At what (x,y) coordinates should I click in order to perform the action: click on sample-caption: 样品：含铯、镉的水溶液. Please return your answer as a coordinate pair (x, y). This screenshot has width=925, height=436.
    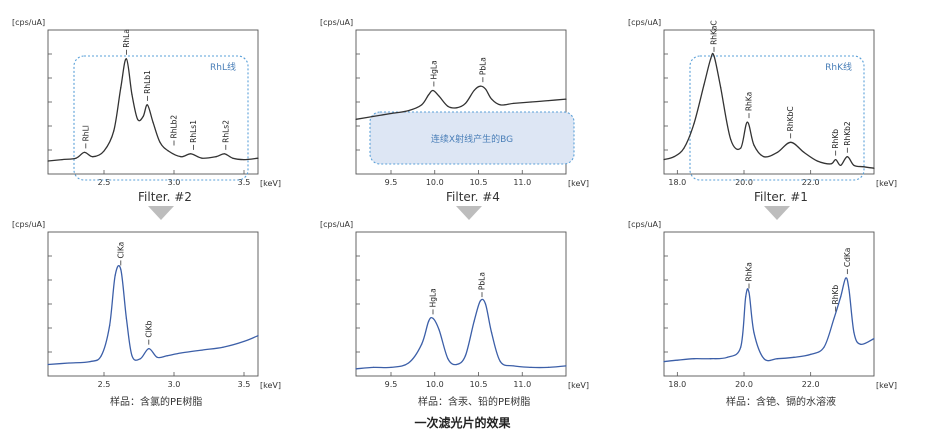
    Looking at the image, I should click on (781, 402).